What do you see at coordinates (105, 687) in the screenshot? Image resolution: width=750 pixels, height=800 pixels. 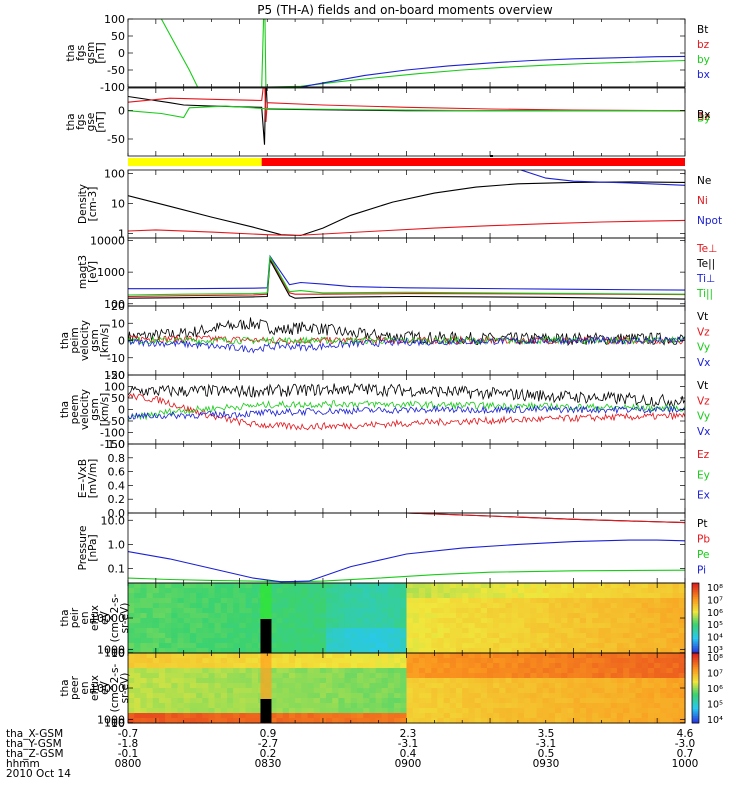 I see `electron-spectrogram-ylabel-line: eV` at bounding box center [105, 687].